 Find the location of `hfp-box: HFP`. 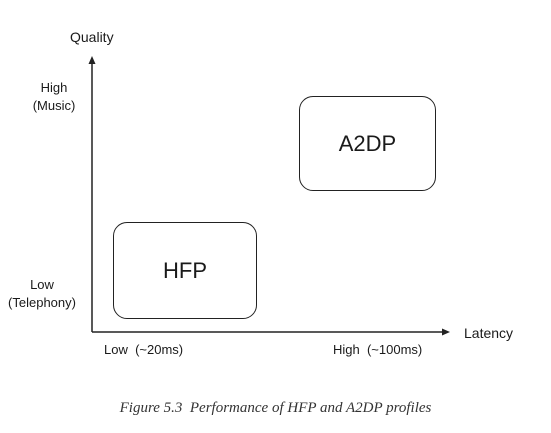

hfp-box: HFP is located at coordinates (185, 270).